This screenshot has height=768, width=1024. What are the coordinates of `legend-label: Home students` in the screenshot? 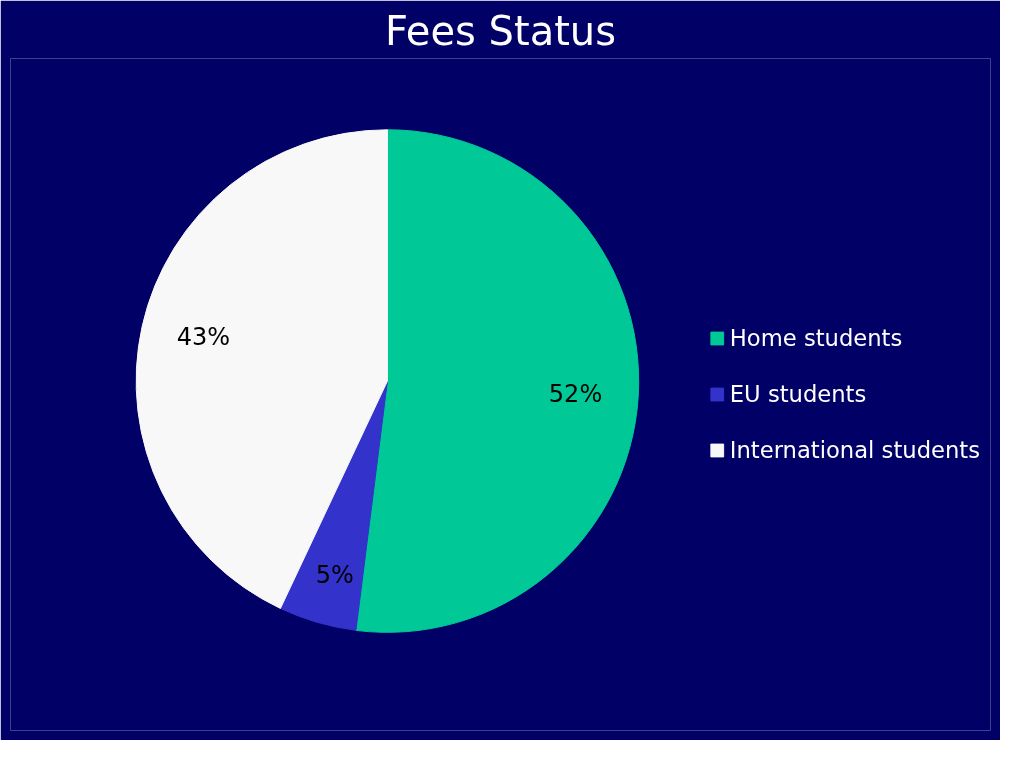 It's located at (816, 338).